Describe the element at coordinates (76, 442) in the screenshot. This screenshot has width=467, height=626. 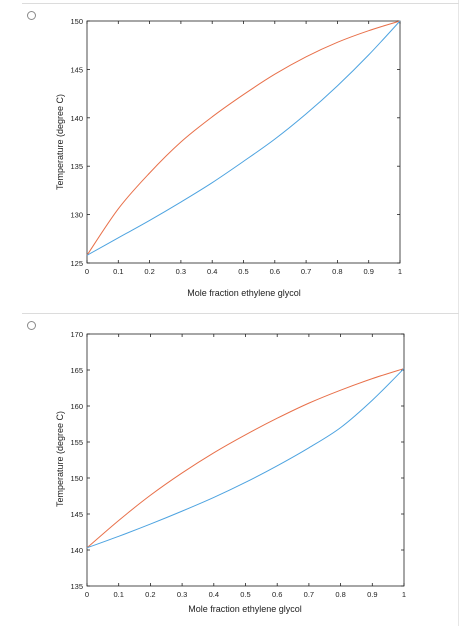
I see `y-tick-label: 155` at that location.